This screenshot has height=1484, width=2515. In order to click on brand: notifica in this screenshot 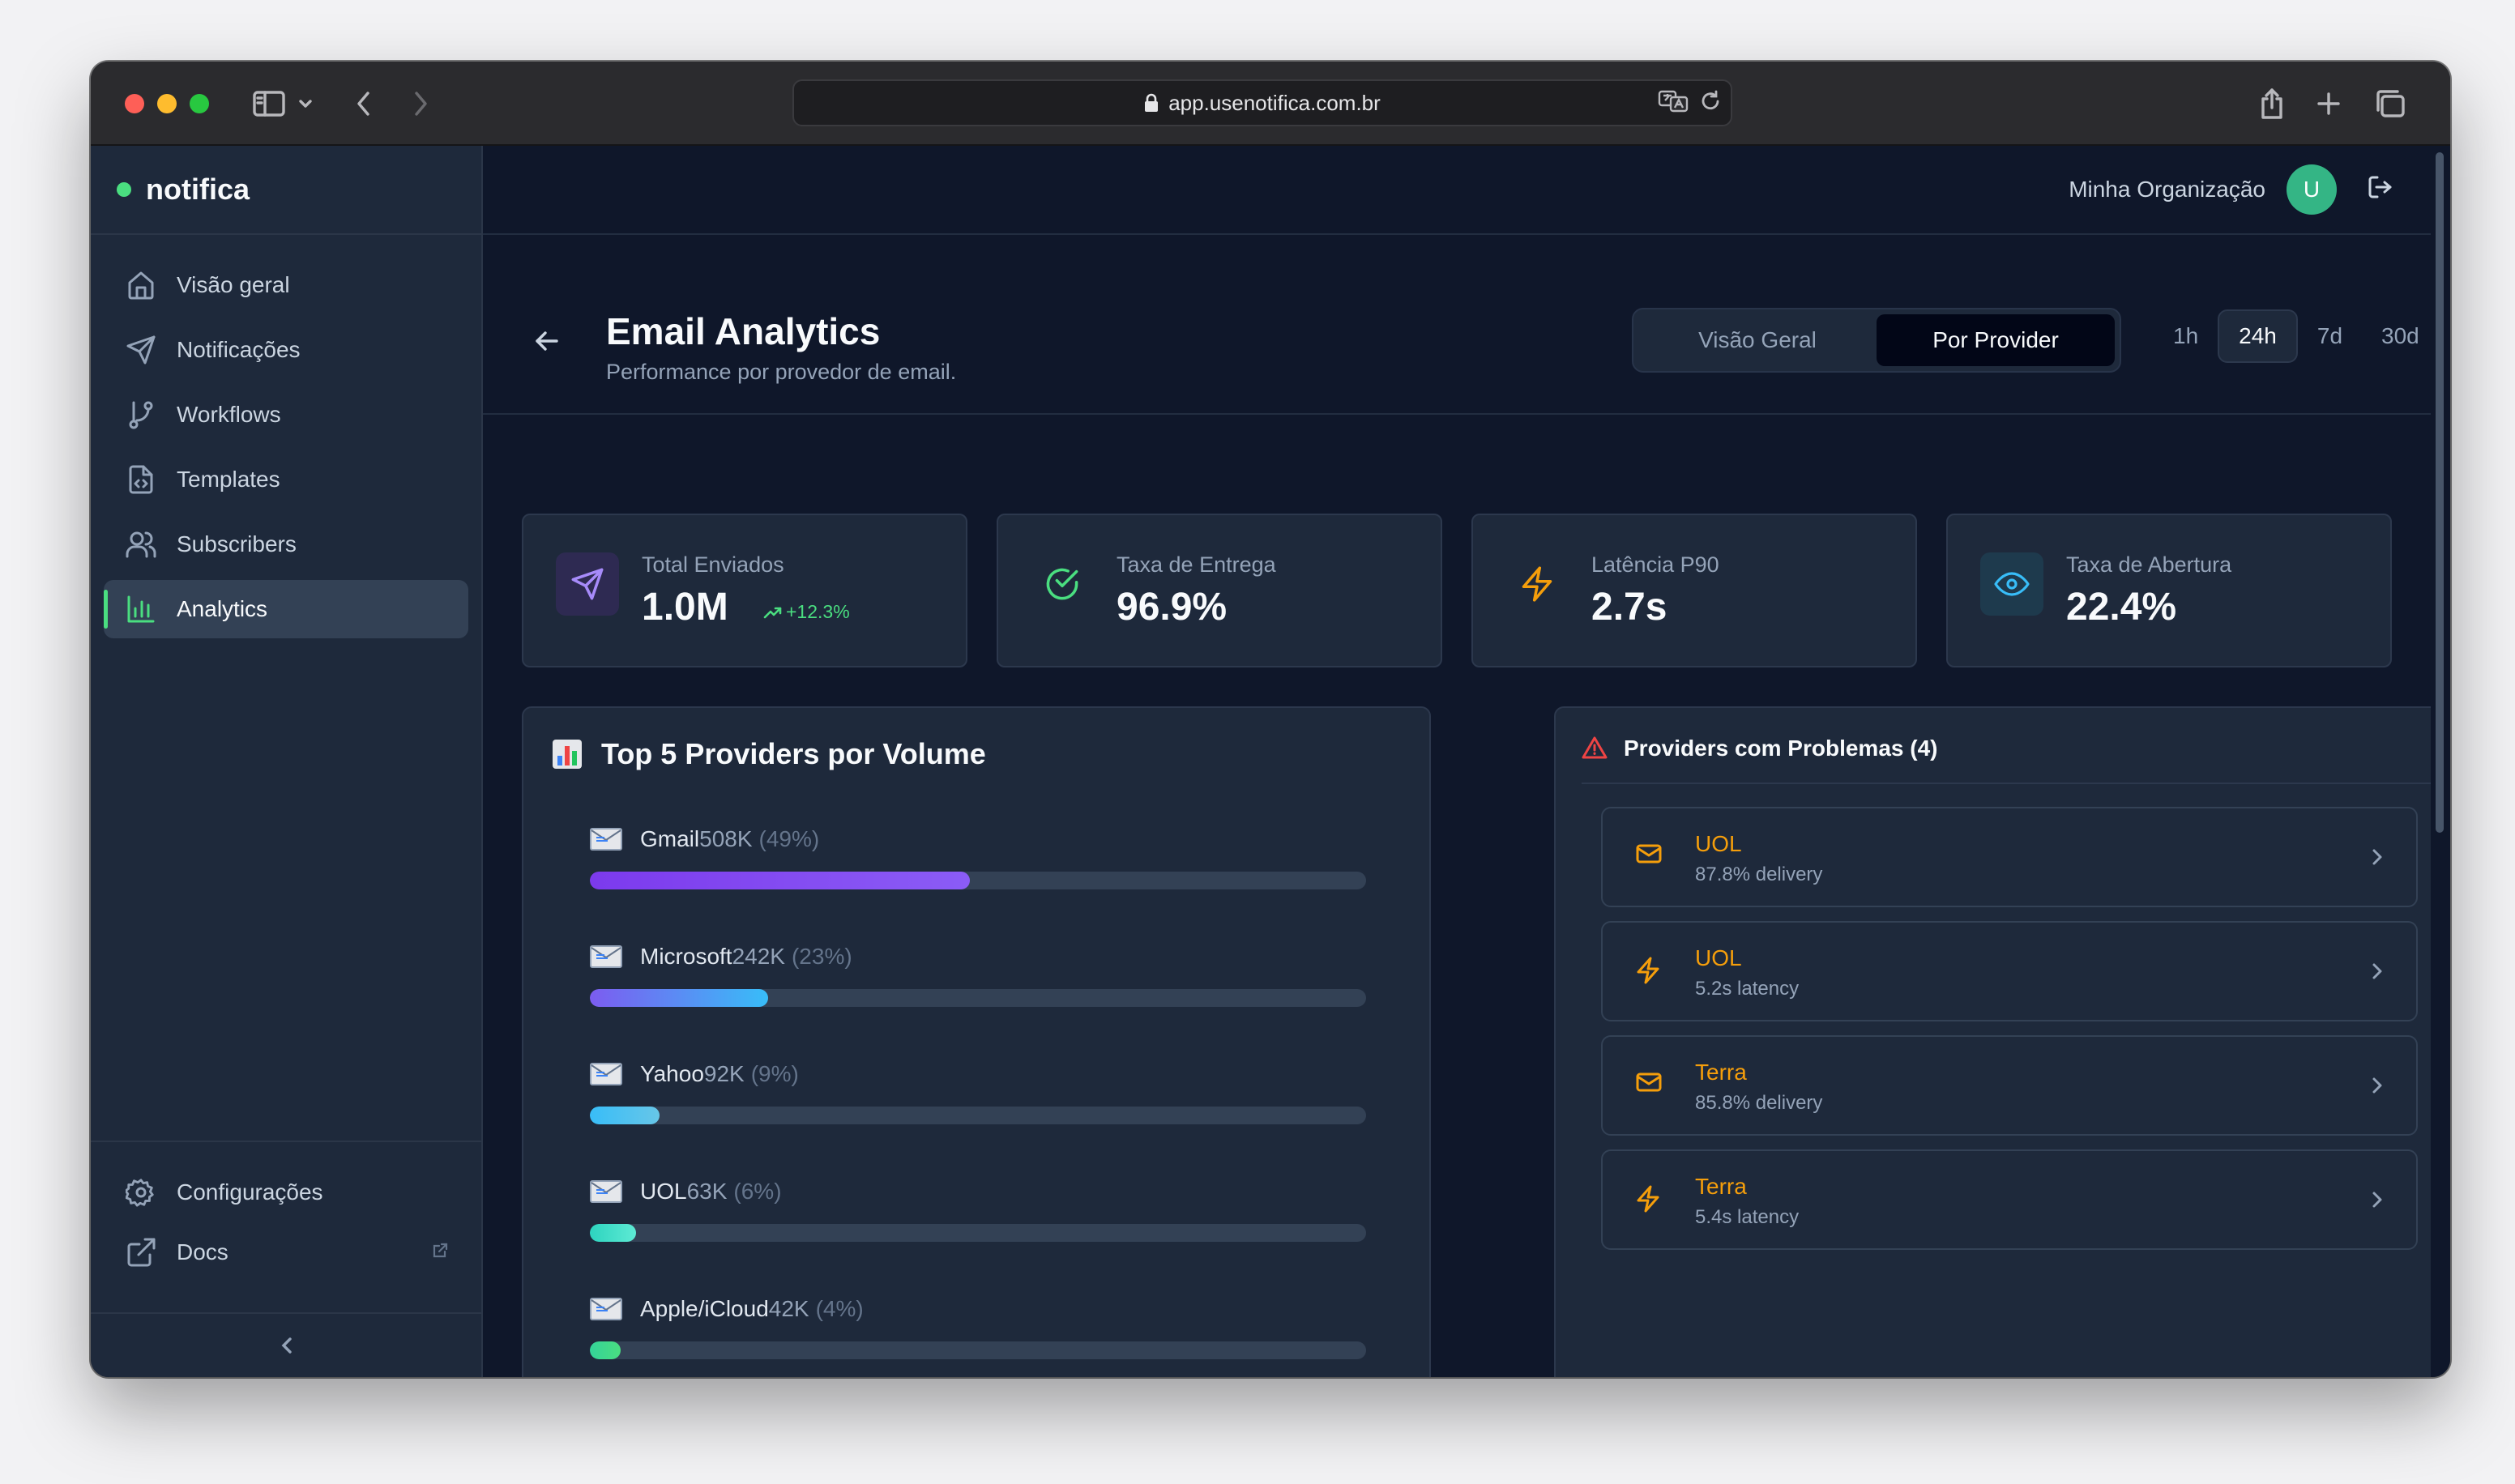, I will do `click(286, 190)`.